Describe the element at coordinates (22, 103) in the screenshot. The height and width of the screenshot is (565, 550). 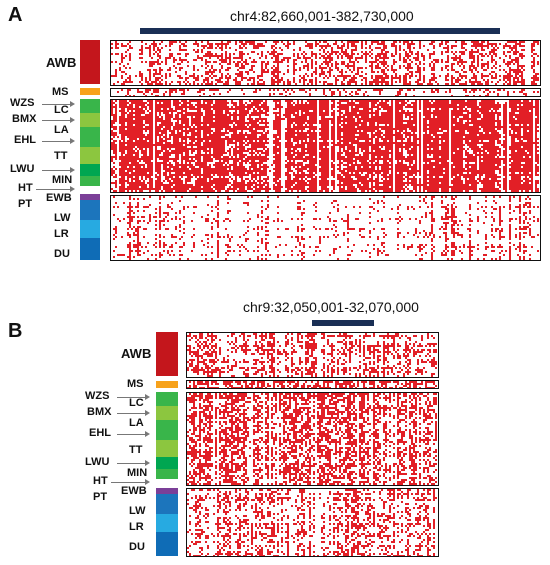
I see `outer-label-wzs-a: WZS` at that location.